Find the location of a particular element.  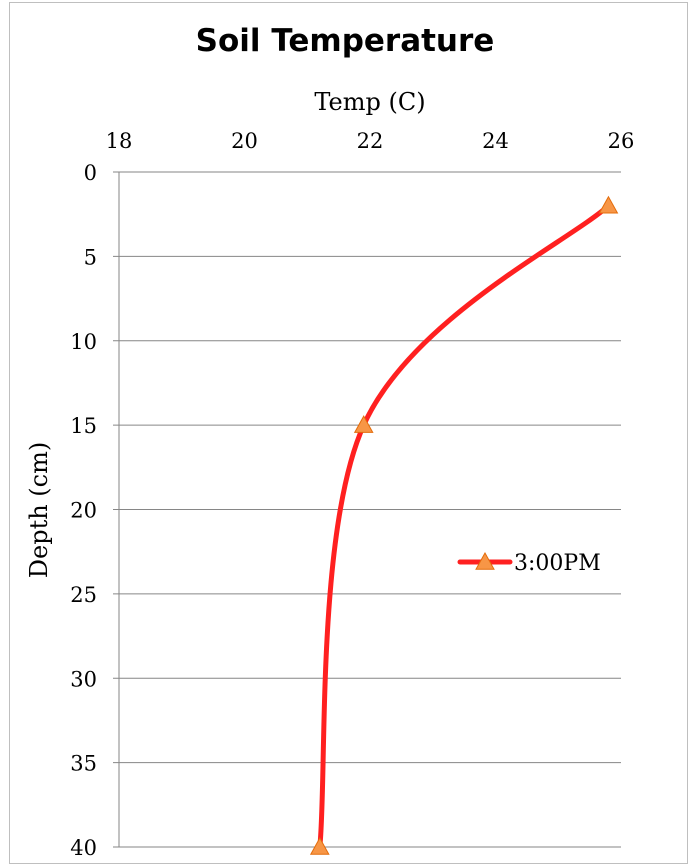

legend: 3:00PM is located at coordinates (529, 563).